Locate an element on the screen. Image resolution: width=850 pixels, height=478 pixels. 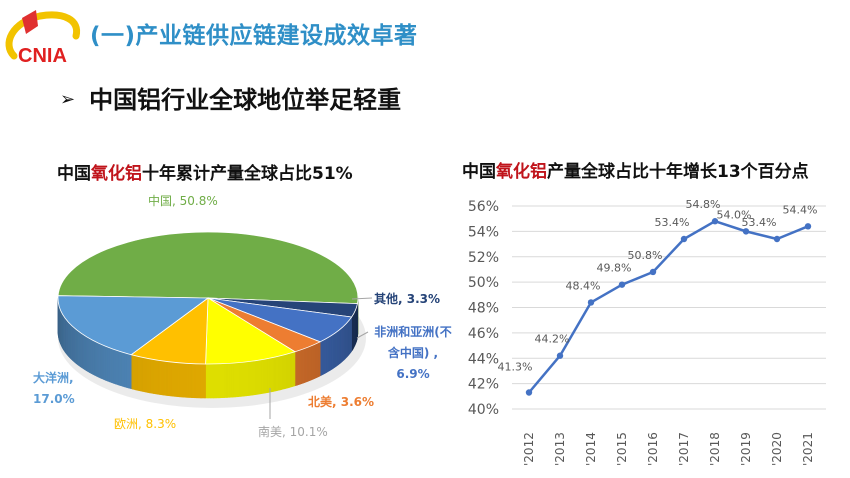
pie-title-prefix: 中国 is located at coordinates (74, 174).